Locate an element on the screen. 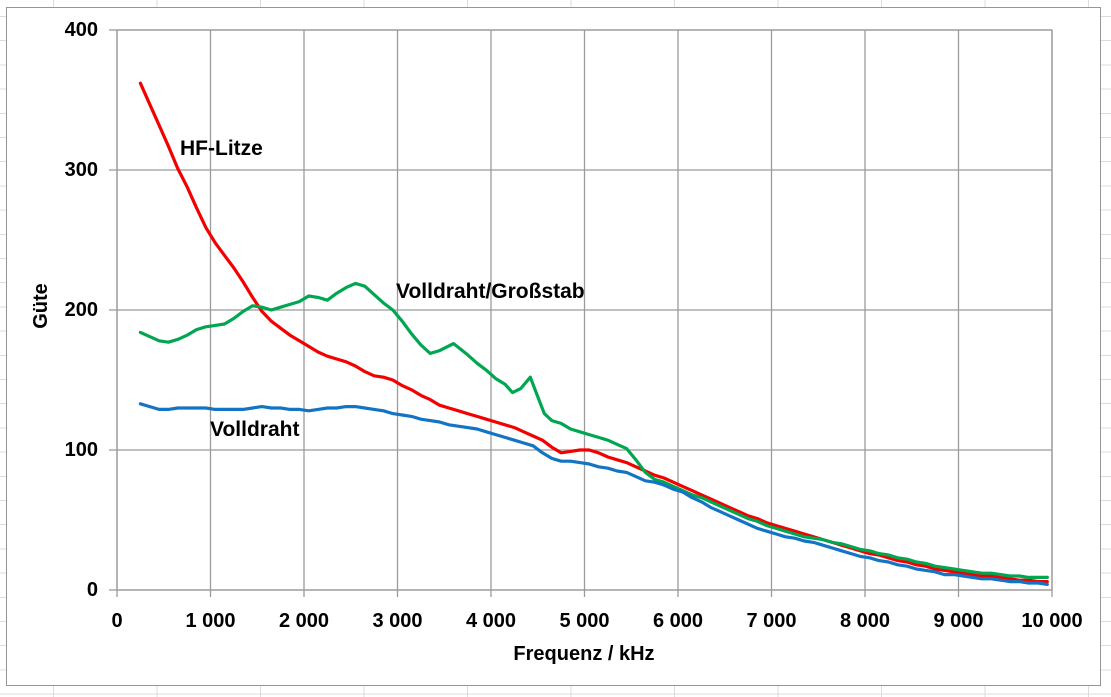 This screenshot has height=697, width=1111. y-tick-label: 400 is located at coordinates (81, 30).